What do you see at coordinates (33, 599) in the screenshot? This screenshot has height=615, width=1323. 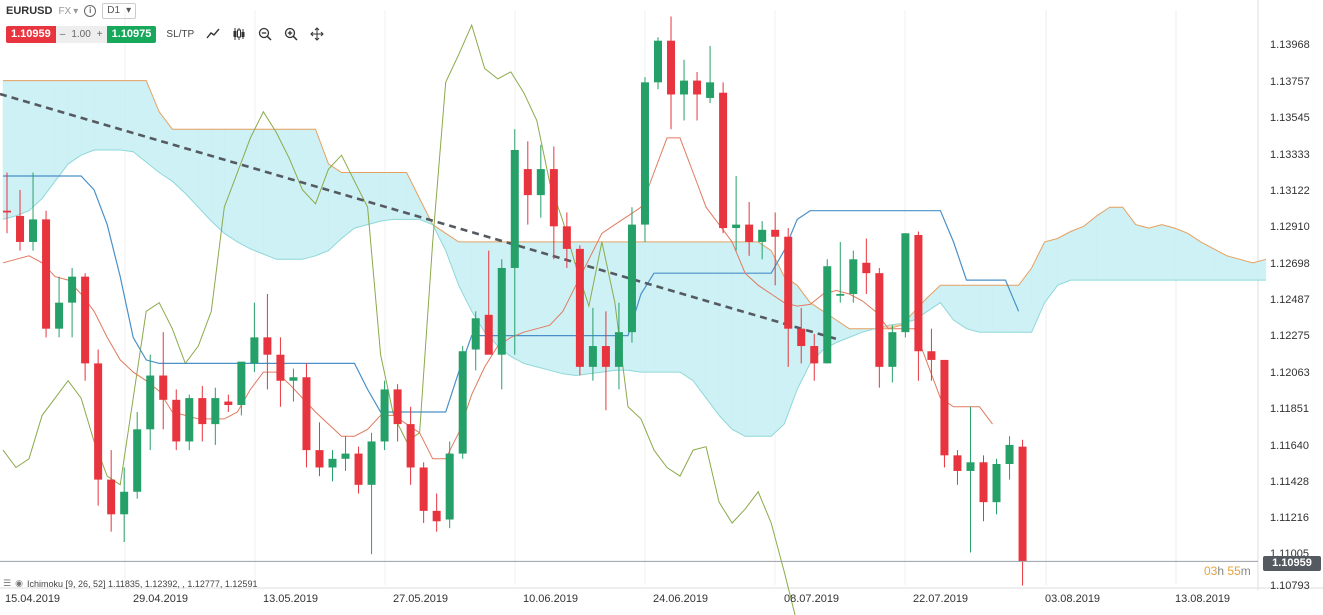 I see `date-tick: 15.04.2019` at bounding box center [33, 599].